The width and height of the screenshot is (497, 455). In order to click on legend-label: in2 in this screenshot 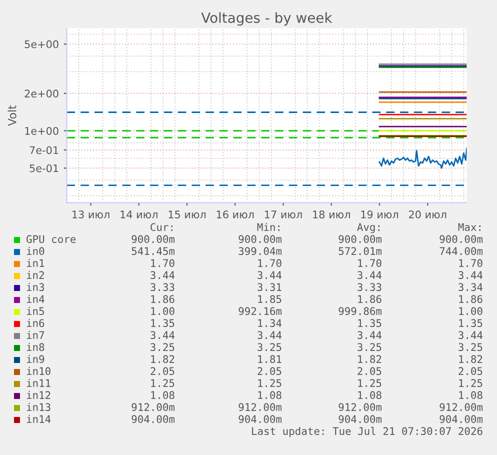, I will do `click(35, 274)`.